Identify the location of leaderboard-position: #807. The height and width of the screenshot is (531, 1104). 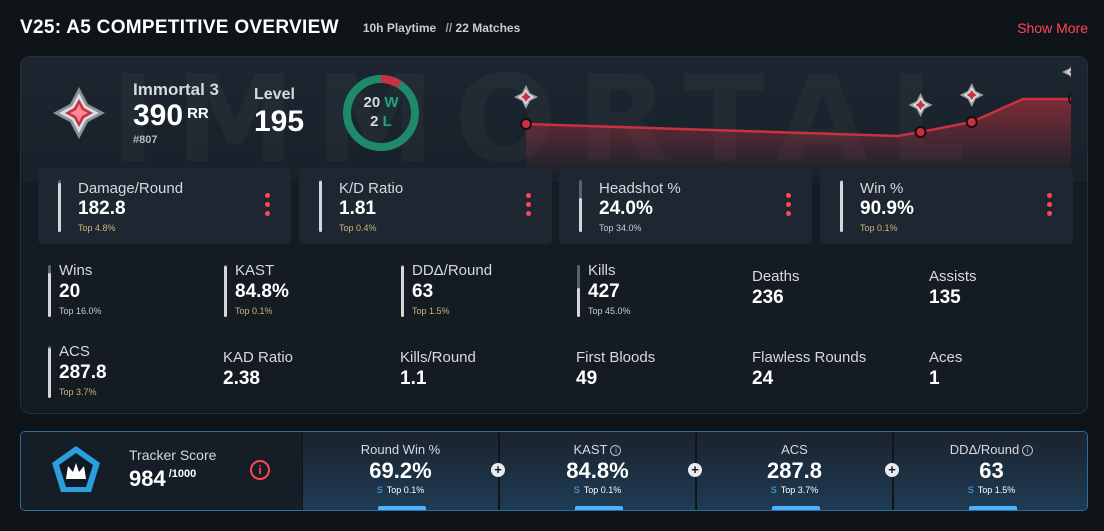
(145, 140).